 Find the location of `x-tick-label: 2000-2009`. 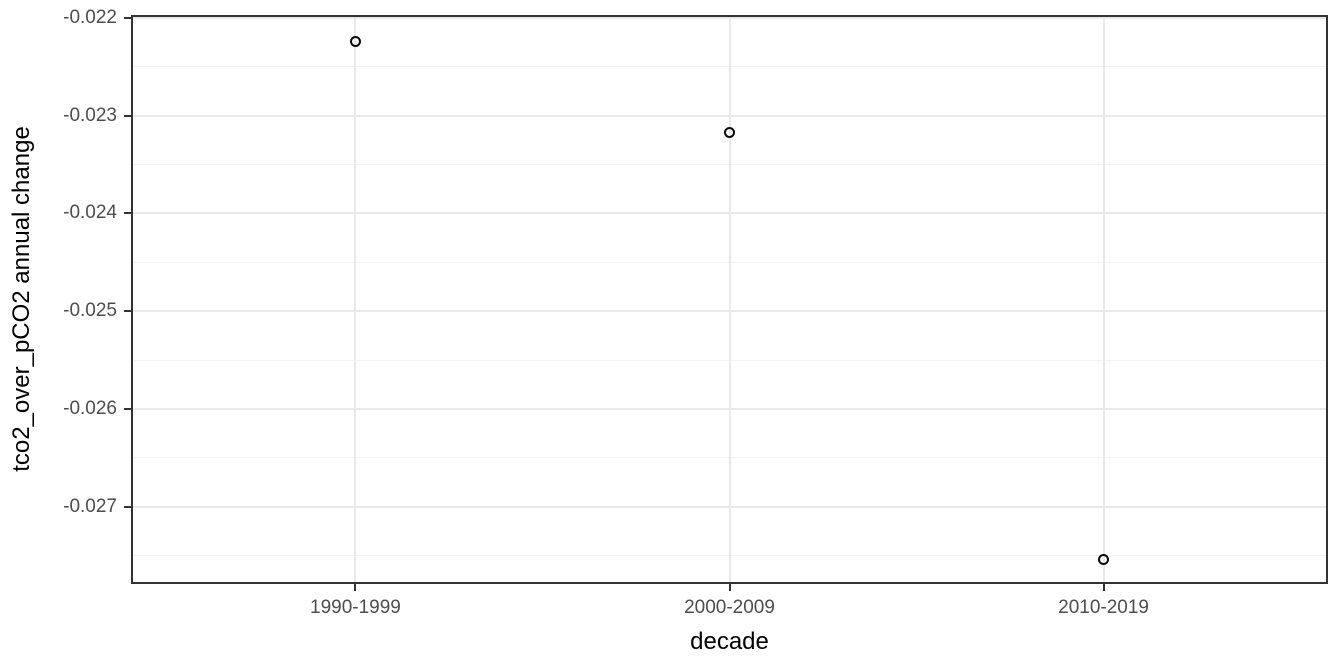

x-tick-label: 2000-2009 is located at coordinates (729, 607).